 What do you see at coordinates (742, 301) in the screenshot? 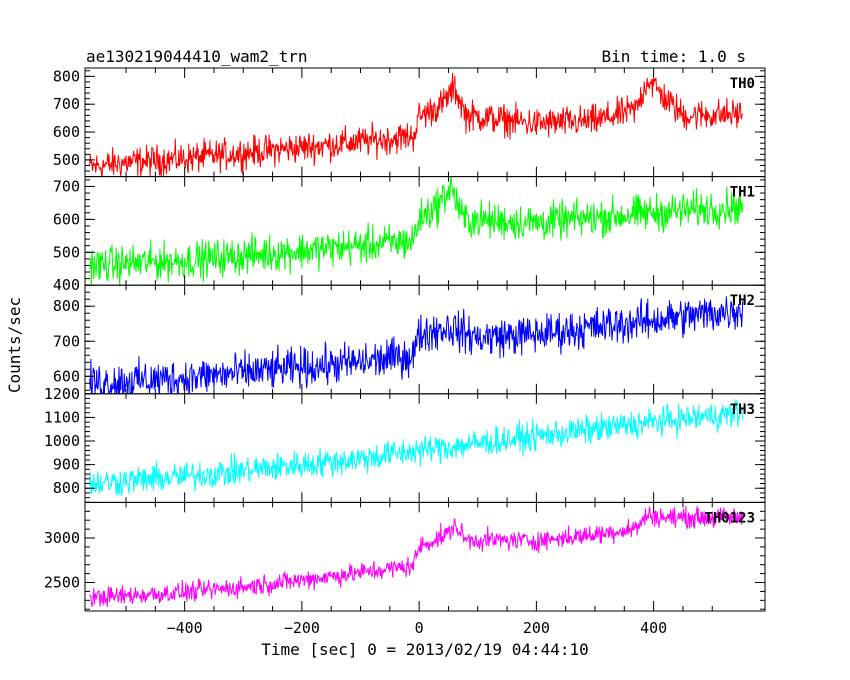
I see `panel-label-th2: TH2` at bounding box center [742, 301].